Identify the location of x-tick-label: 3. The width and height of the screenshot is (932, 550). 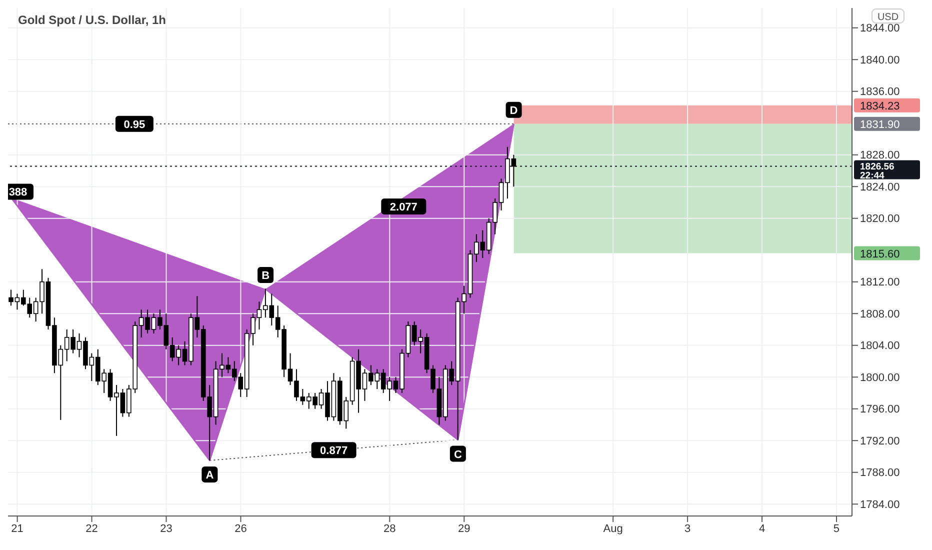
(687, 528).